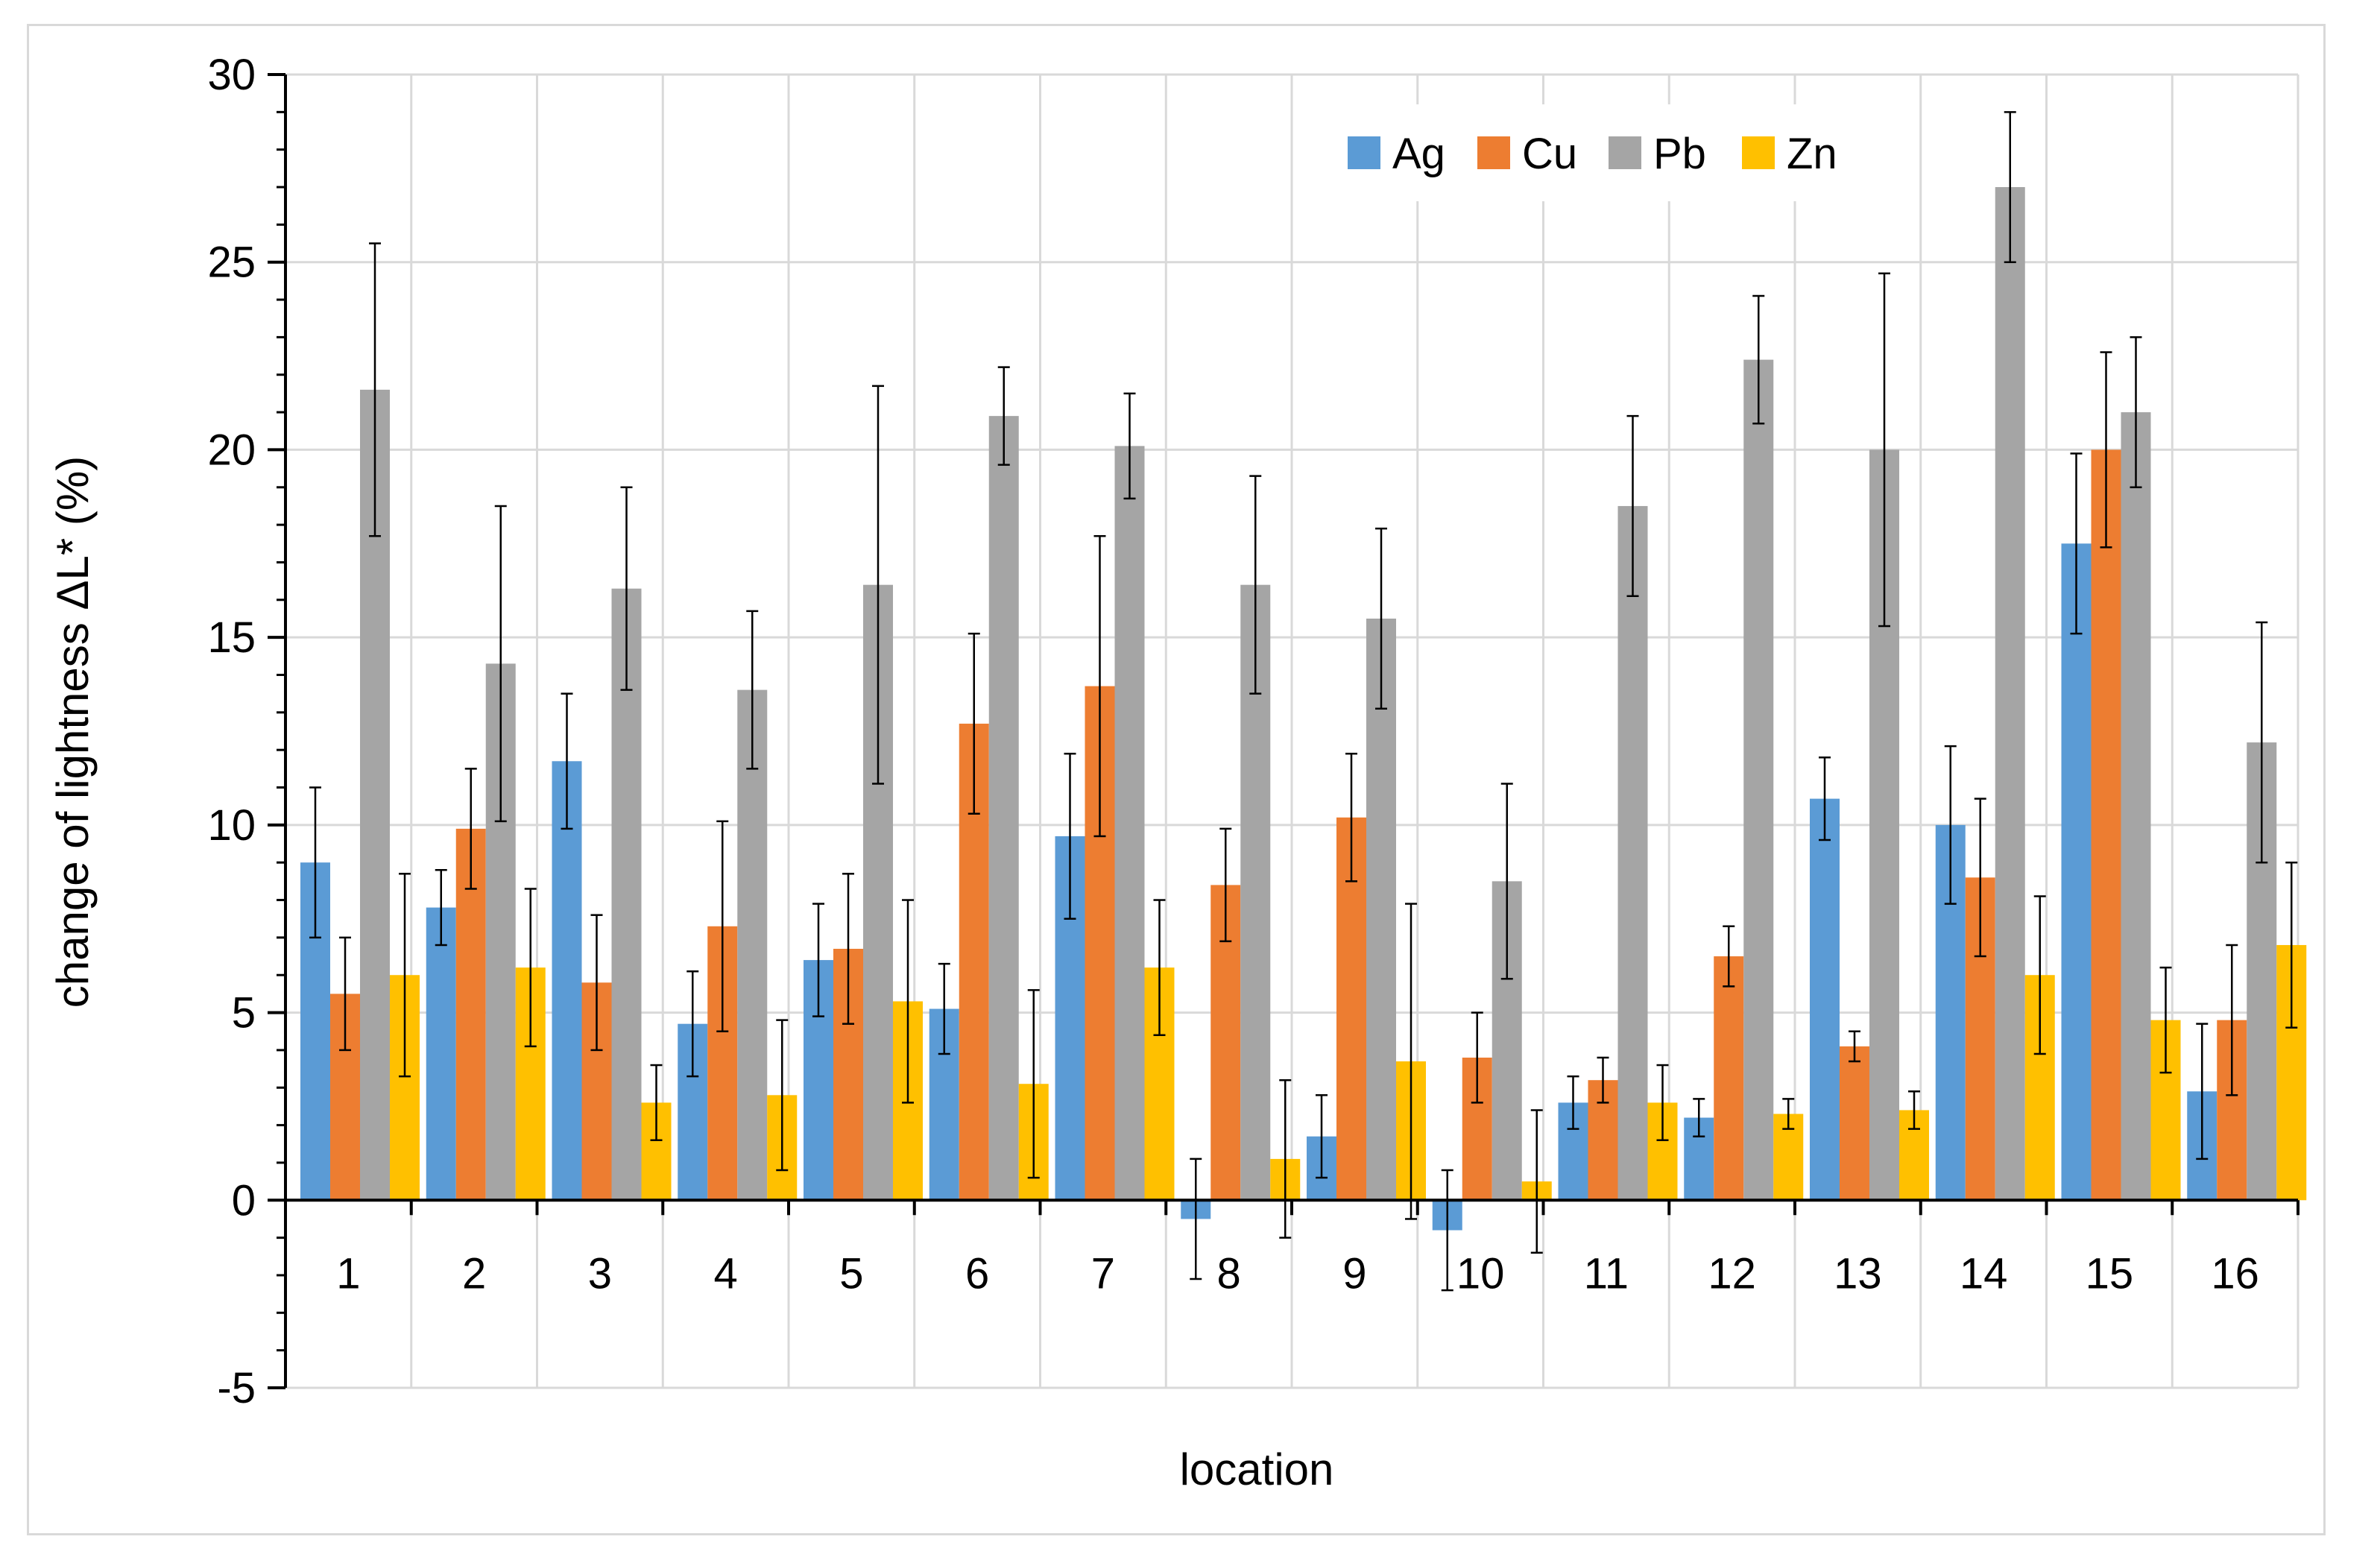 The width and height of the screenshot is (2380, 1557). What do you see at coordinates (1493, 152) in the screenshot?
I see `legend-swatch-cu` at bounding box center [1493, 152].